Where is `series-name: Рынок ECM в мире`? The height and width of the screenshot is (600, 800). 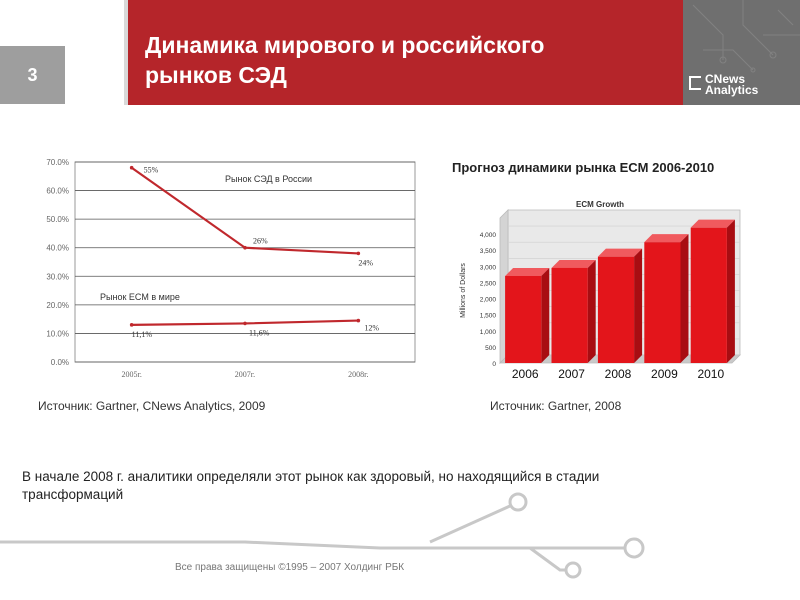
series-name: Рынок ECM в мире is located at coordinates (140, 297).